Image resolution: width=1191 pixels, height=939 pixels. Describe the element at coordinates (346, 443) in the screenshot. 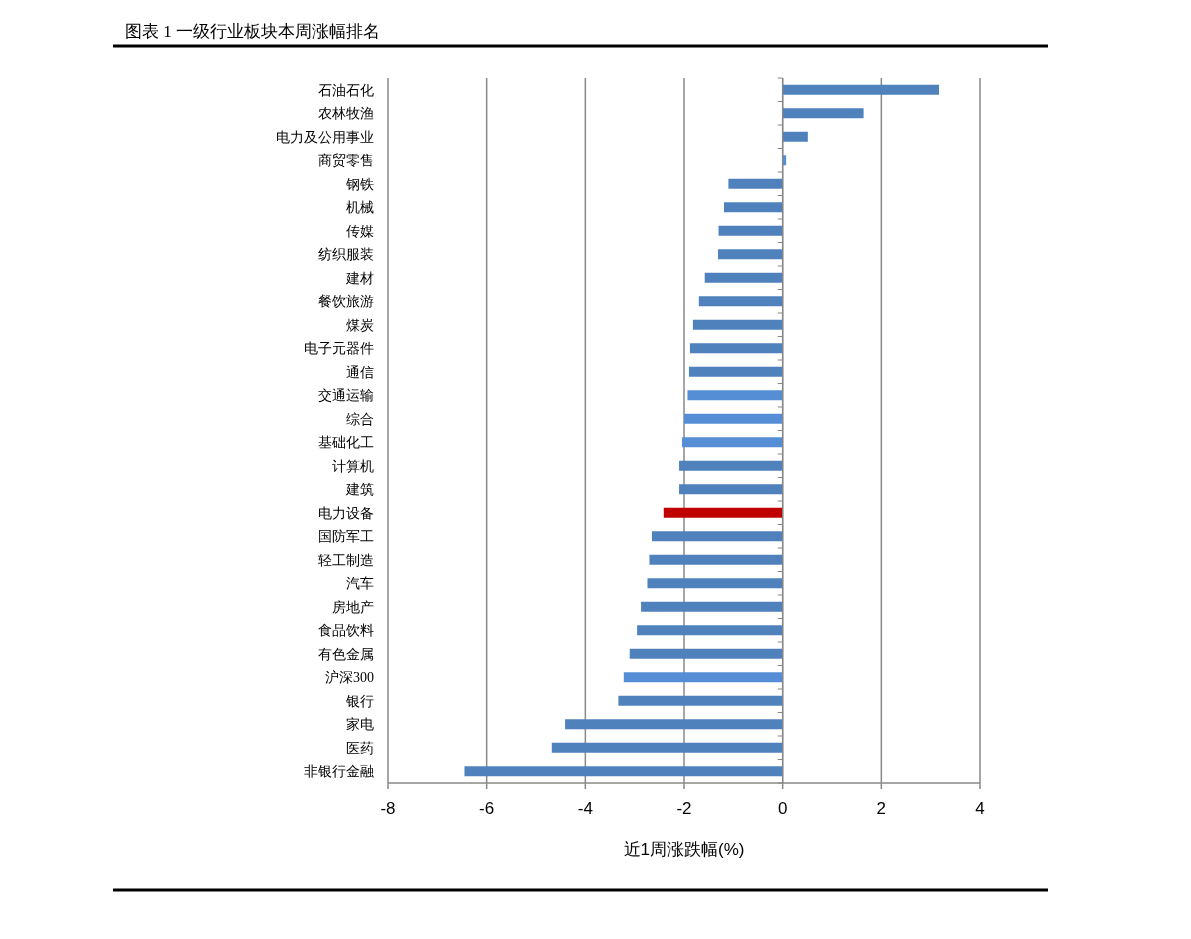

I see `y-tick-label: 基础化工` at that location.